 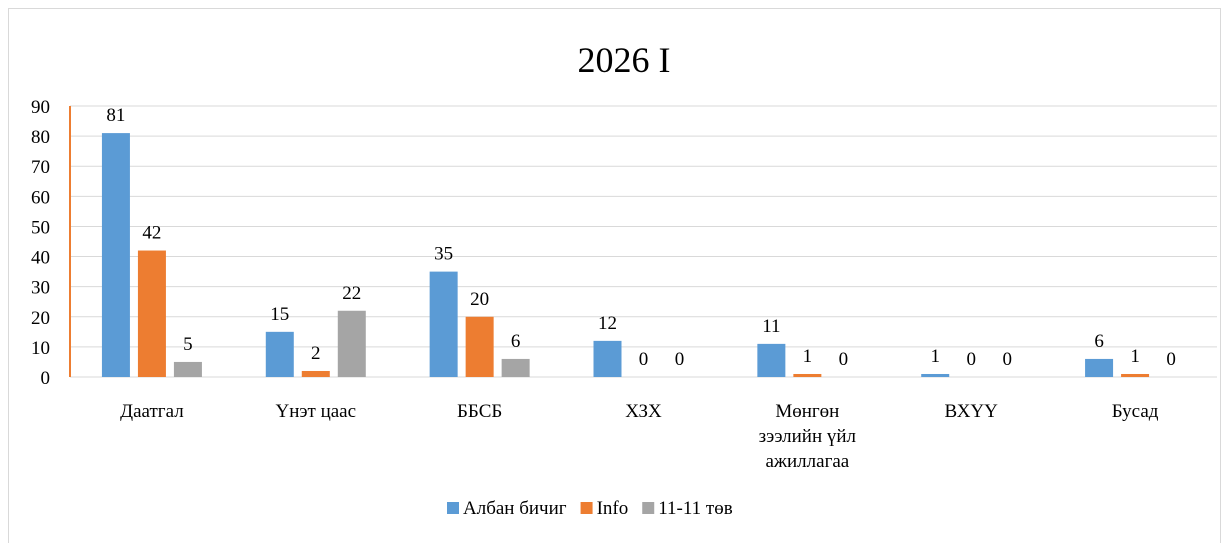 I want to click on data-label: 5, so click(x=188, y=344).